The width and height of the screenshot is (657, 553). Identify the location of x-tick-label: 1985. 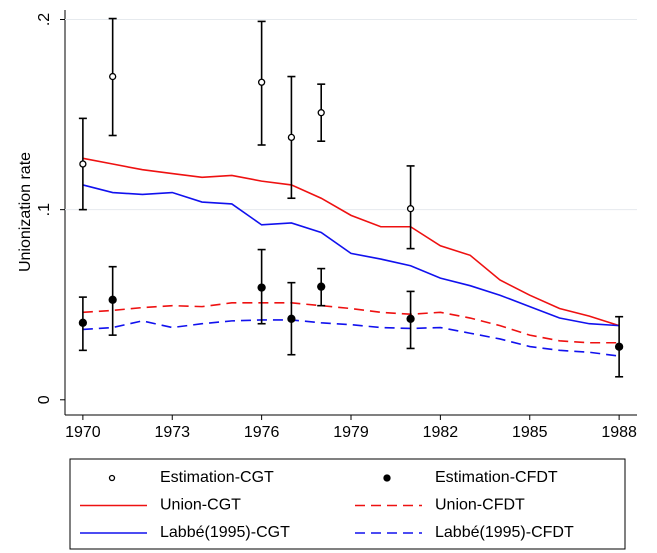
(530, 432).